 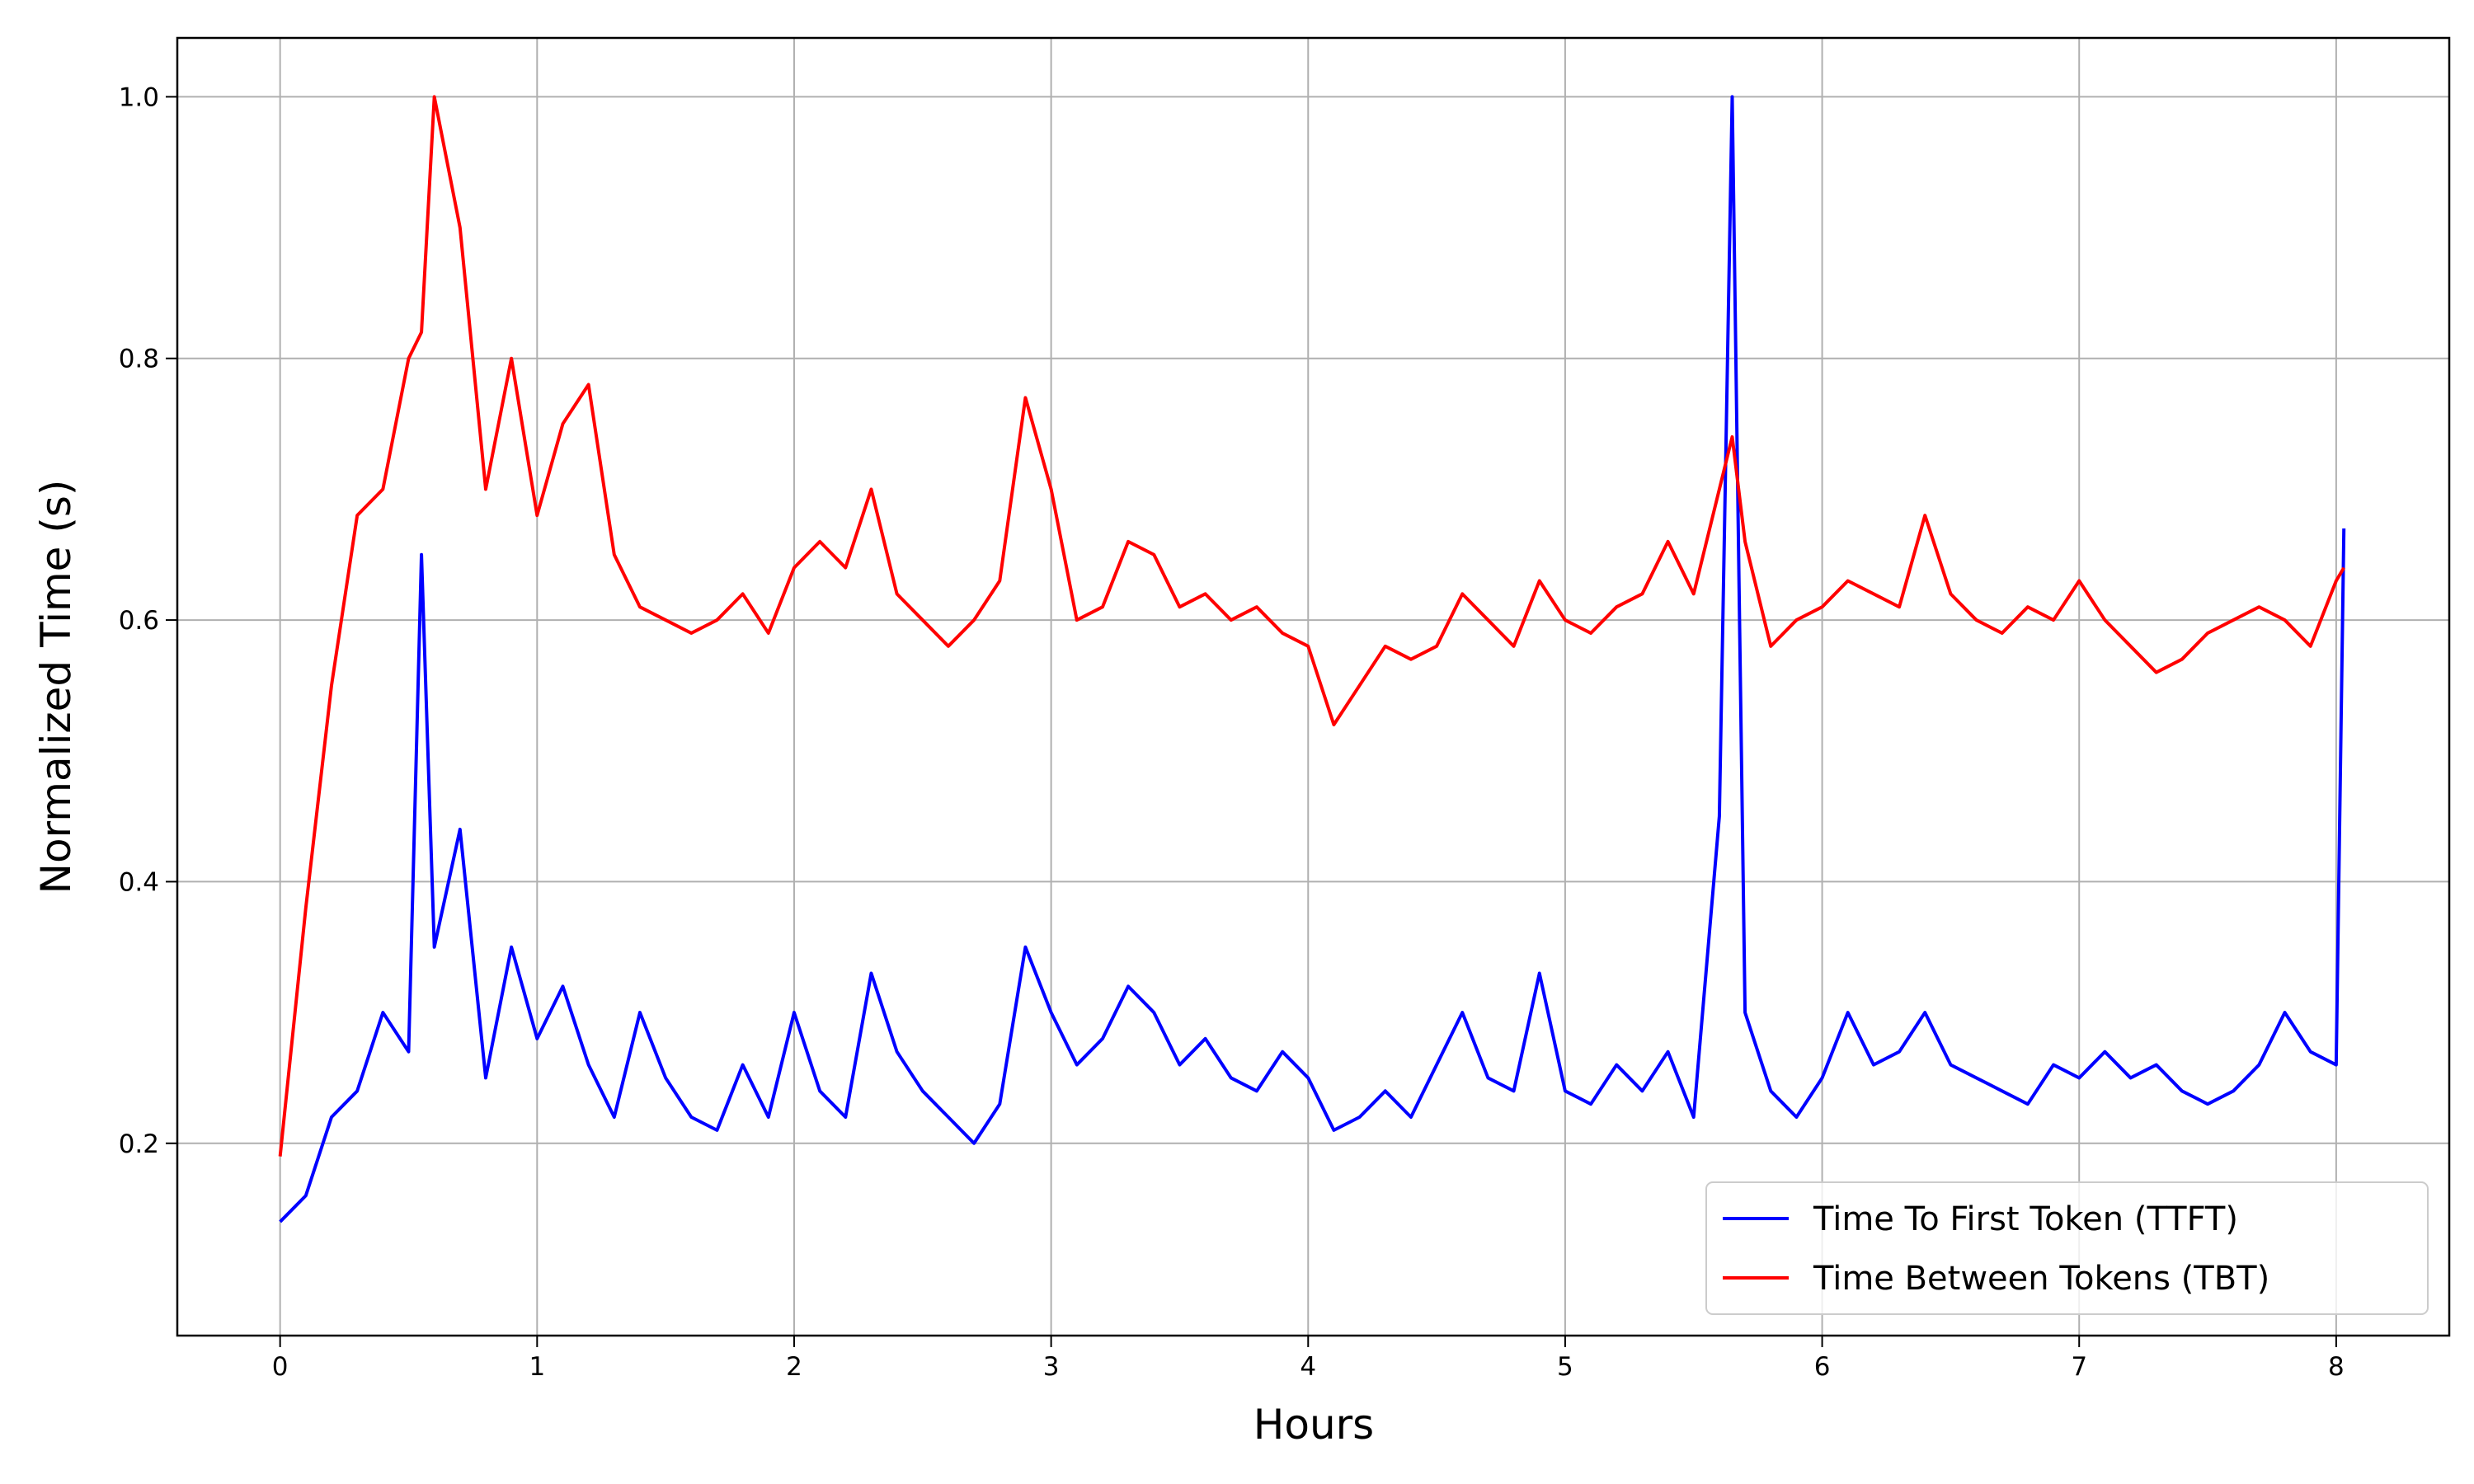 I want to click on y-tick-label: 0.4, so click(x=139, y=882).